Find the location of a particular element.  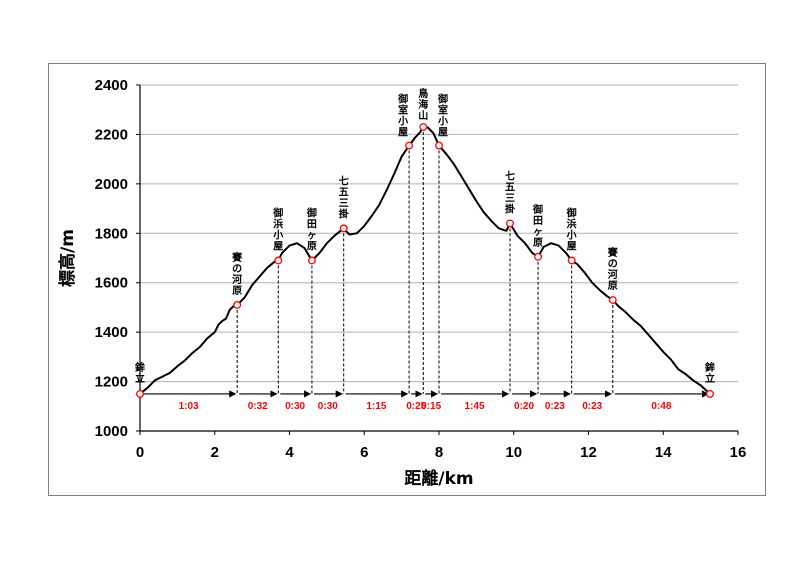

x-tick-labels: 0 2 4 6 8 10 12 14 16 is located at coordinates (441, 452).